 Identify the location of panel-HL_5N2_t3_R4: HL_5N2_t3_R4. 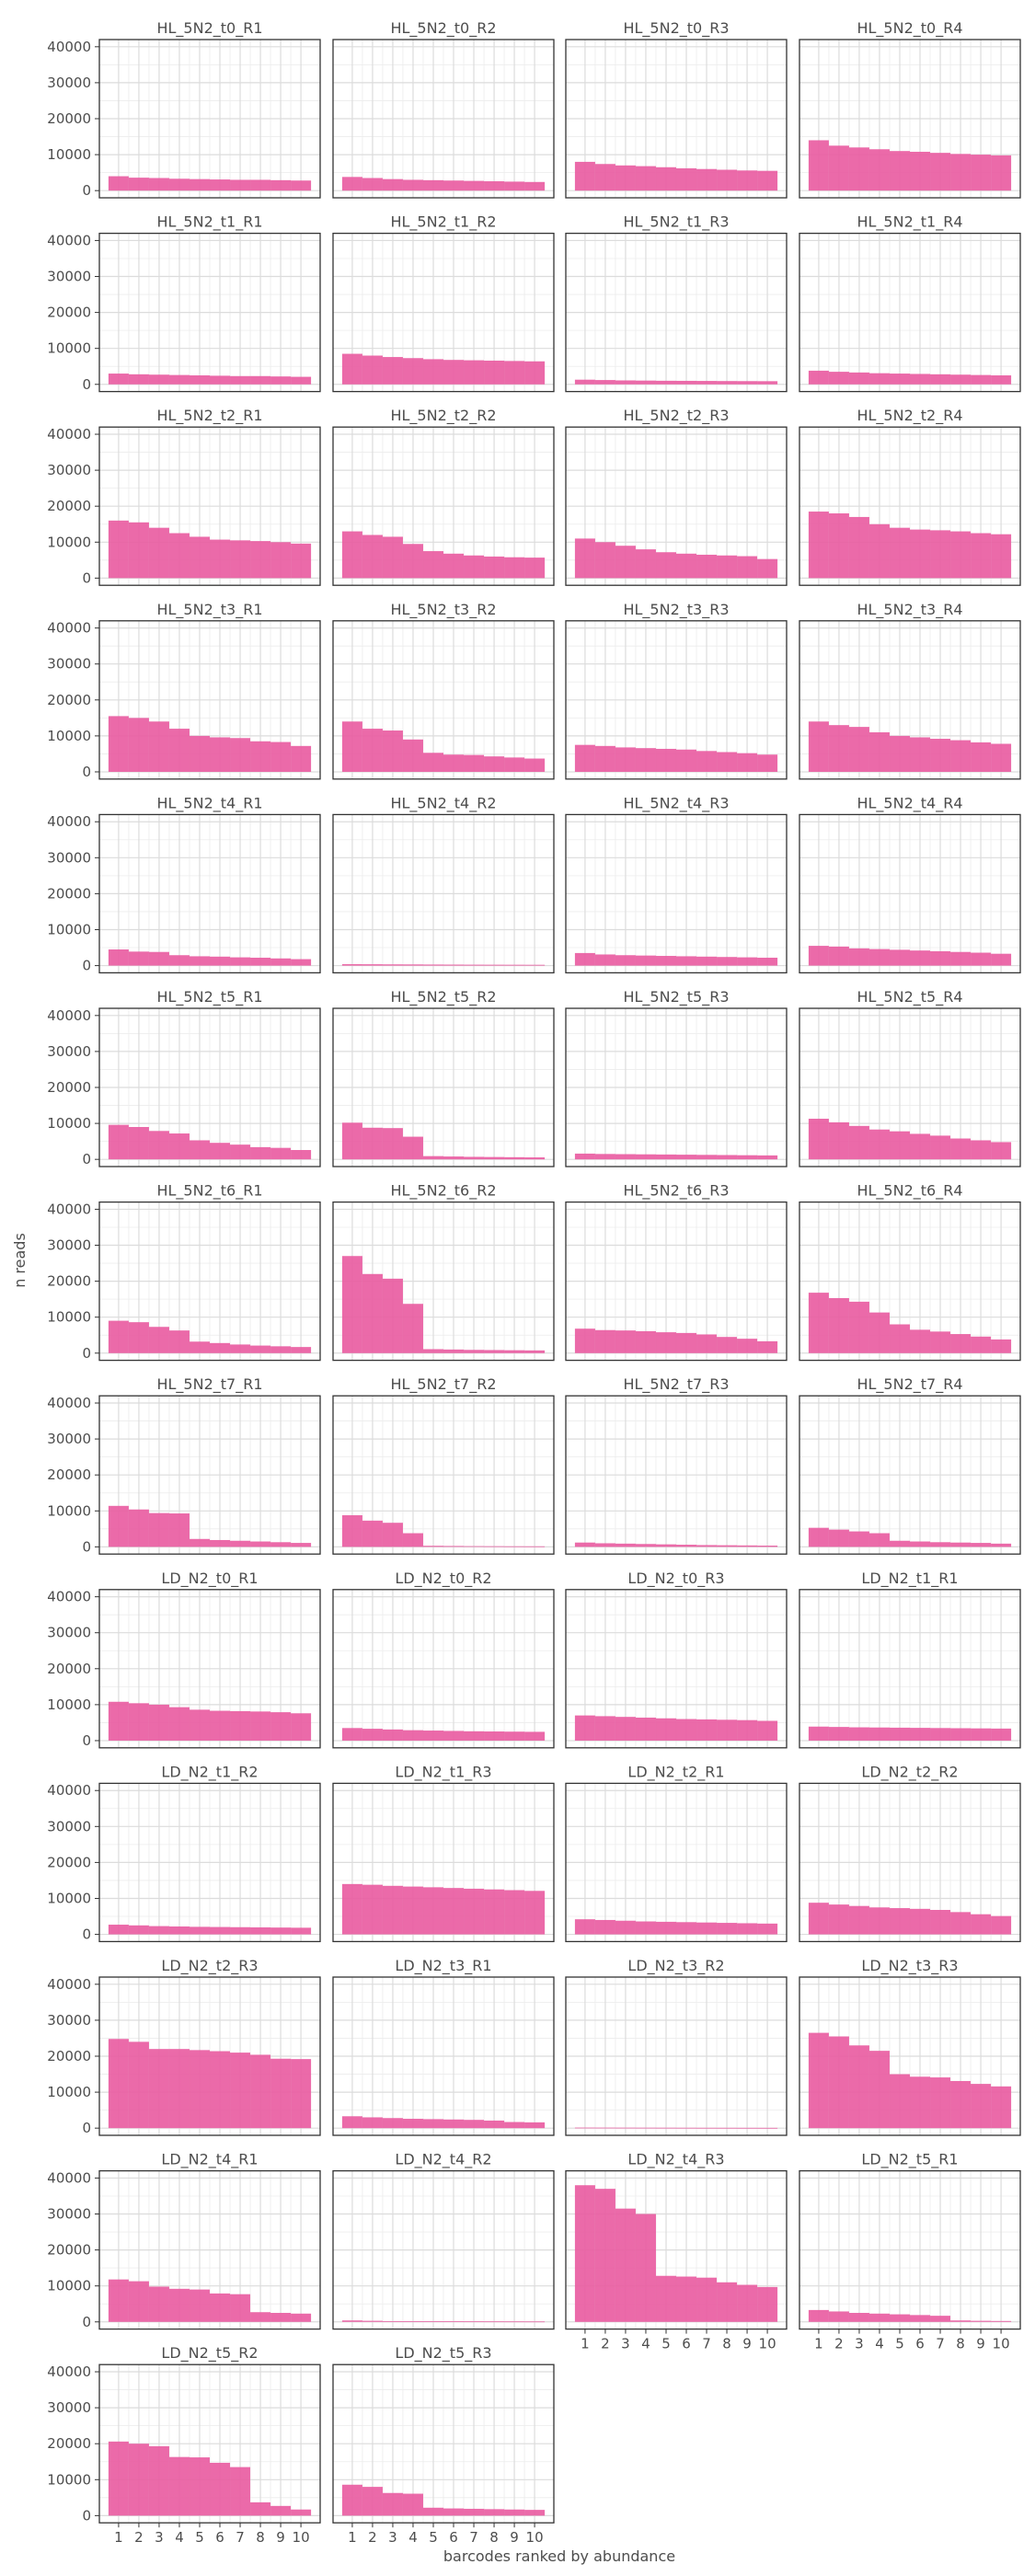
(910, 690).